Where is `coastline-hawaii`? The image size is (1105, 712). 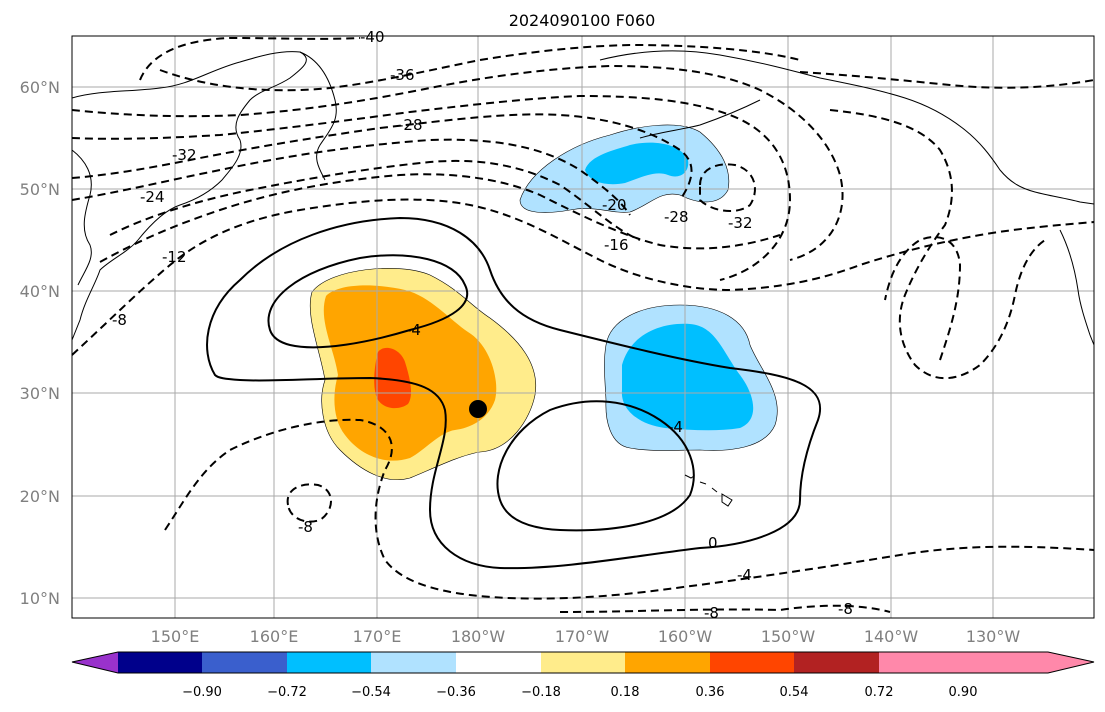
coastline-hawaii is located at coordinates (708, 490).